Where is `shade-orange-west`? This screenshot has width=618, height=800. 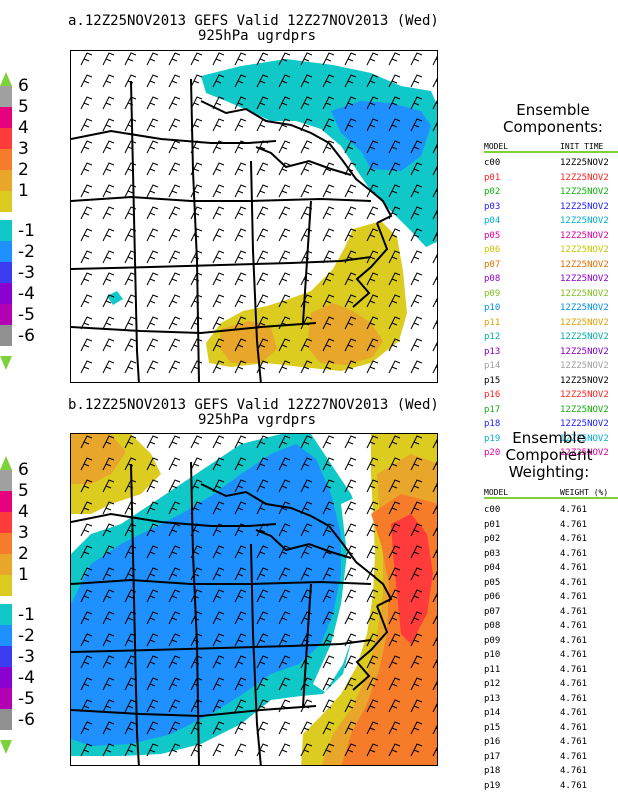 shade-orange-west is located at coordinates (98, 459).